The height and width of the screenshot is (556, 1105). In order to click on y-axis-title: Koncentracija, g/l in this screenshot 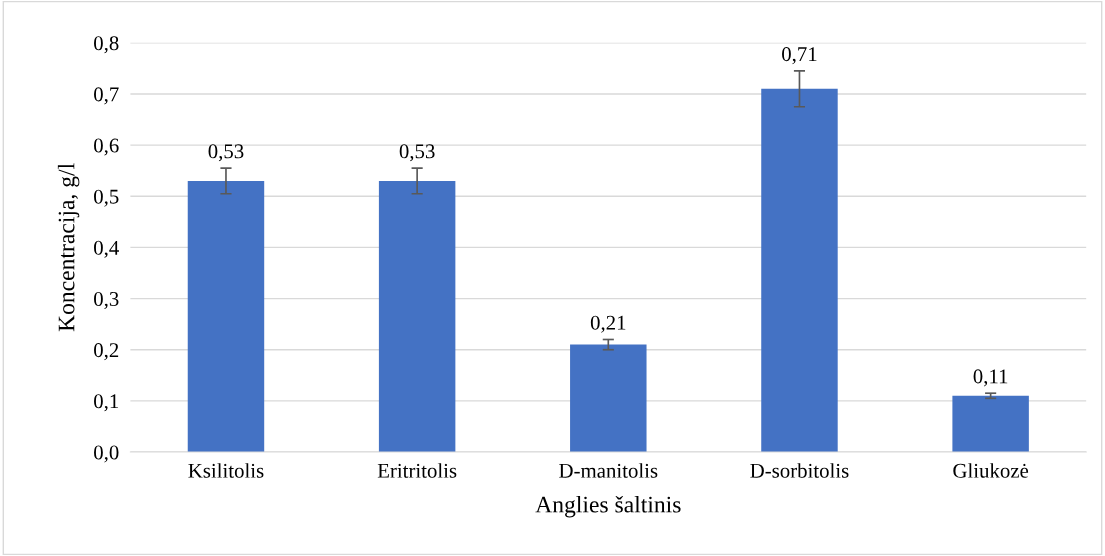, I will do `click(68, 247)`.